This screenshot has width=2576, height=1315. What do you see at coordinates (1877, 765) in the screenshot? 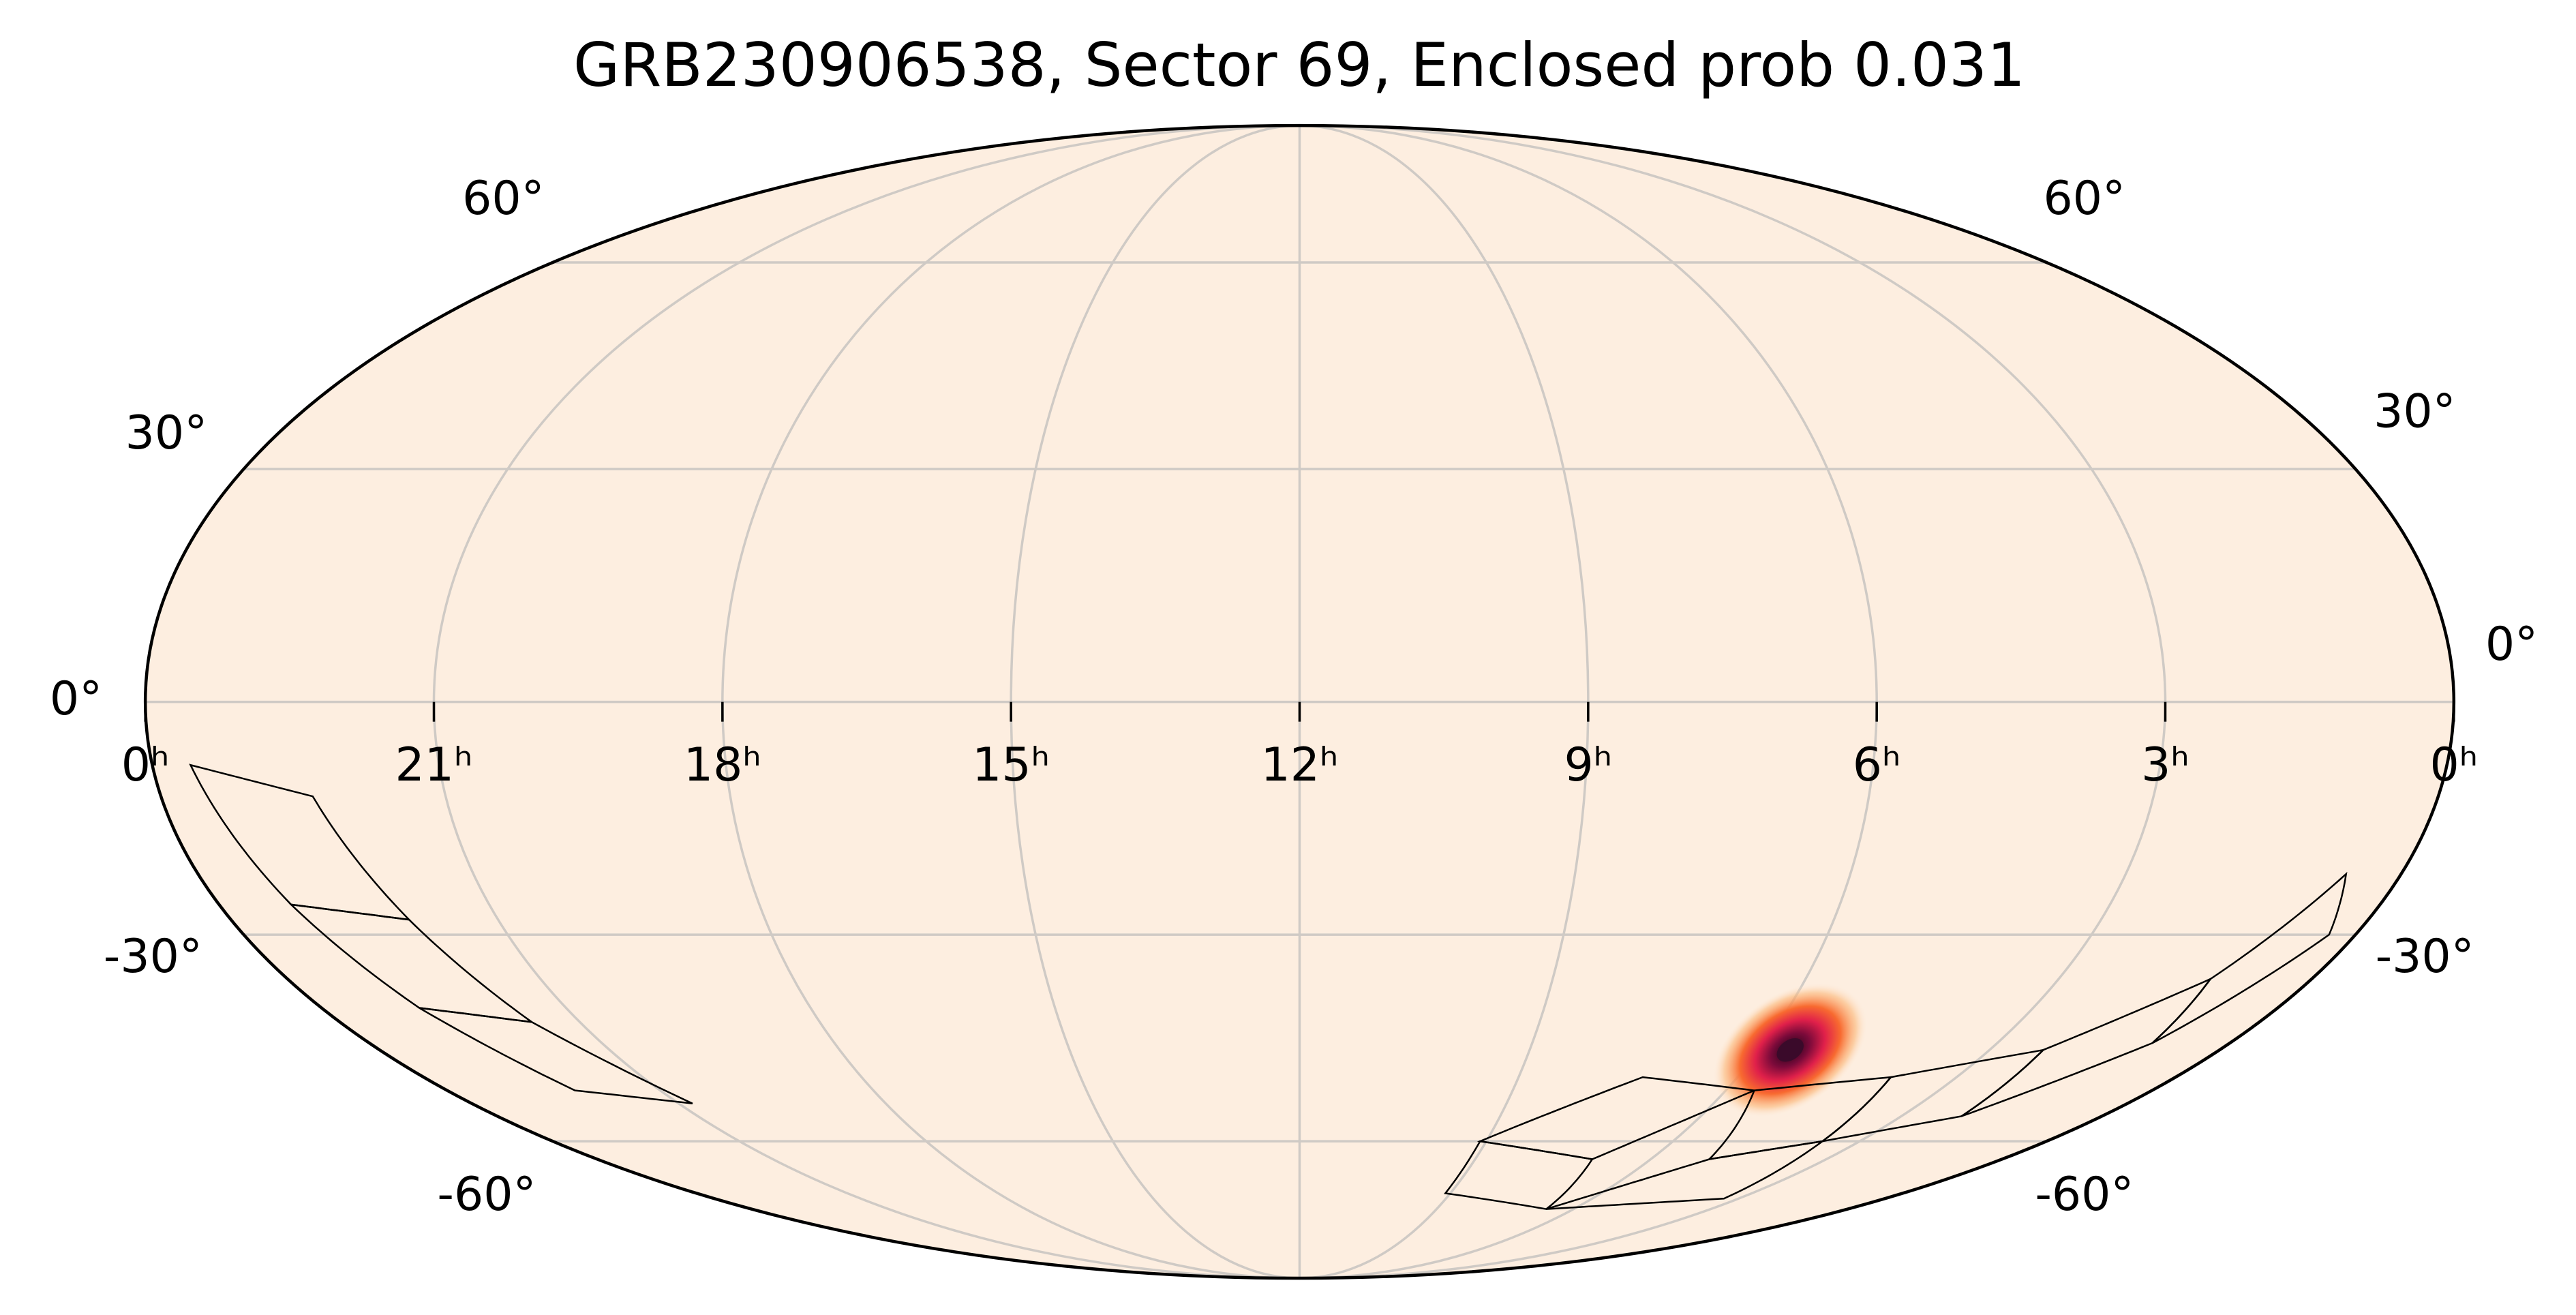
I see `x-tick-label: 6ʰ` at bounding box center [1877, 765].